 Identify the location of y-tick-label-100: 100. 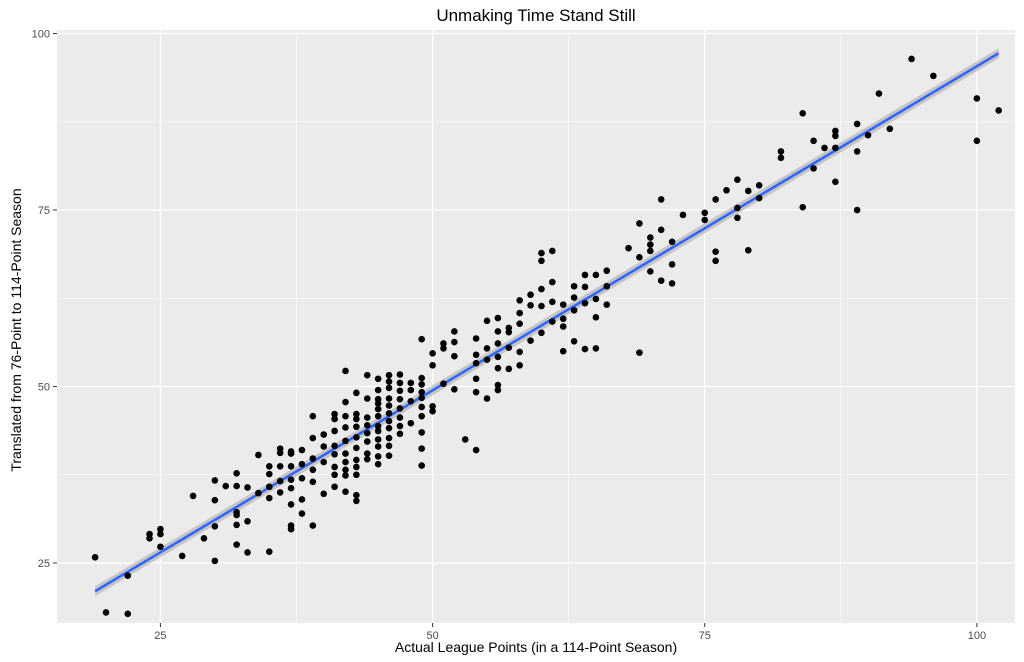
(41, 35).